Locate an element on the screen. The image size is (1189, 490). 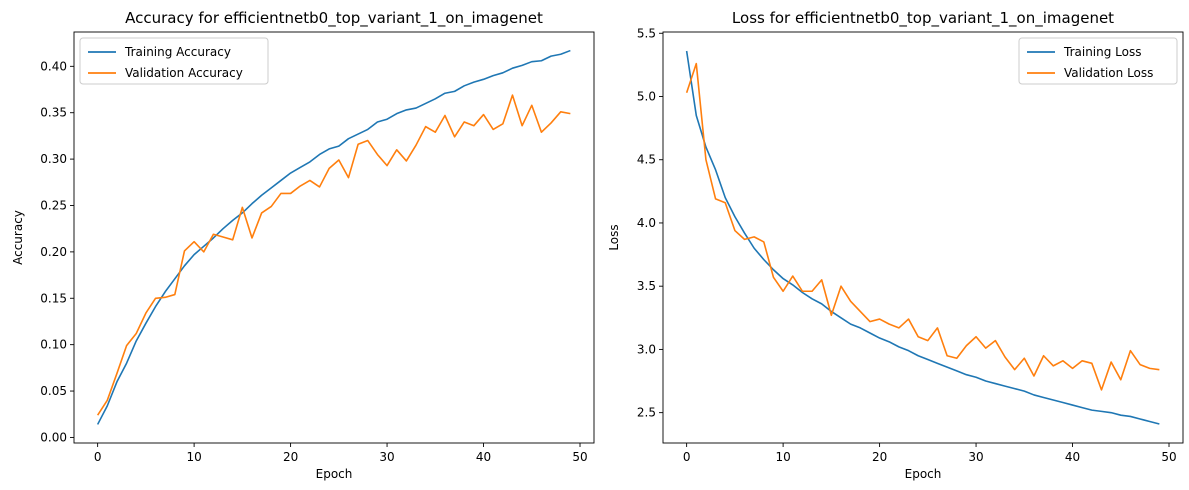
accuracy-x-axis-label: Epoch is located at coordinates (334, 474).